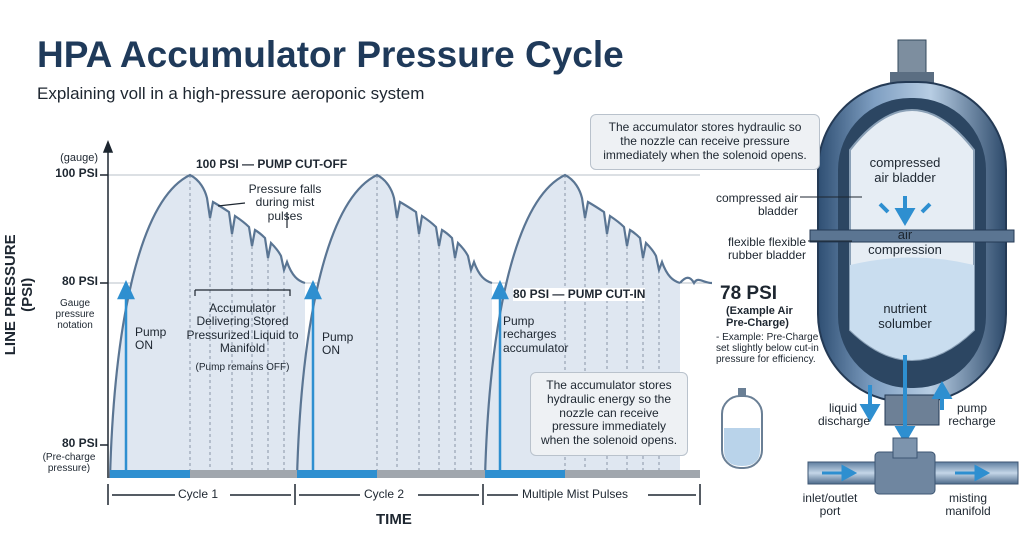 This screenshot has width=1024, height=559. What do you see at coordinates (575, 494) in the screenshot?
I see `x-segment-label: Multiple Mist Pulses` at bounding box center [575, 494].